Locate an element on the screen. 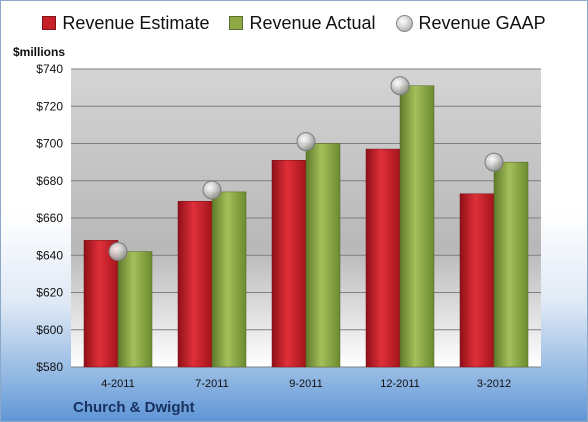  x-tick-label: 9-2011 is located at coordinates (305, 384).